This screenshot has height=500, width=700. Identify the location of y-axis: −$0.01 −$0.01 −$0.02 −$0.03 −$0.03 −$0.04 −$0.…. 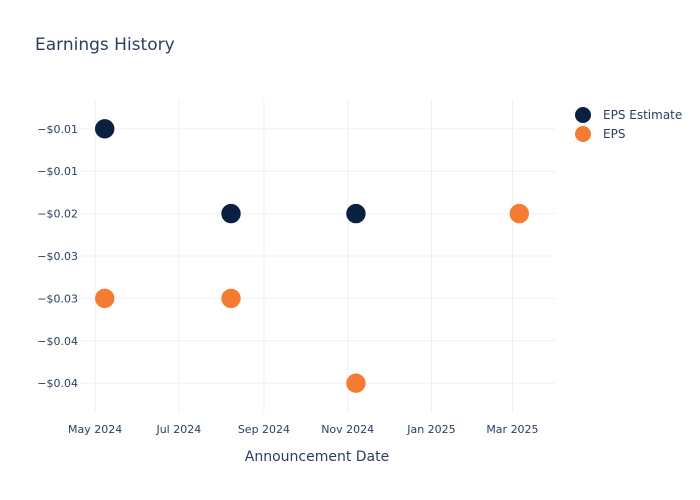
(57, 256).